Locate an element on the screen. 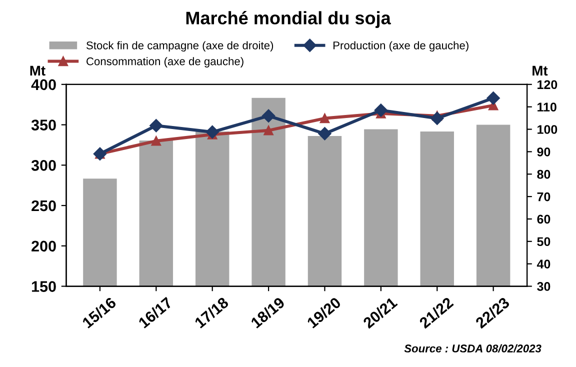 The width and height of the screenshot is (576, 367). y-tick-label: 400 is located at coordinates (43, 84).